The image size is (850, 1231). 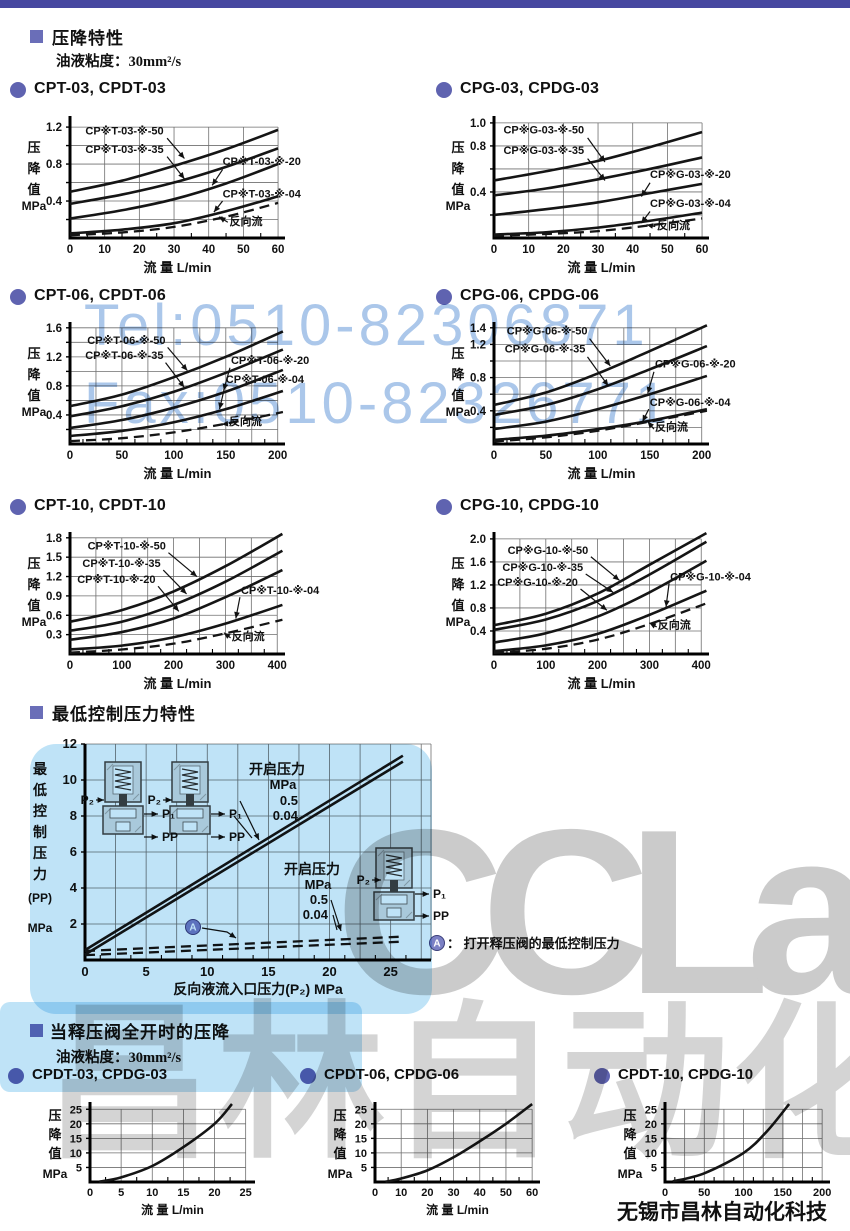 I want to click on svg-text: 1.6, so click(x=54, y=329).